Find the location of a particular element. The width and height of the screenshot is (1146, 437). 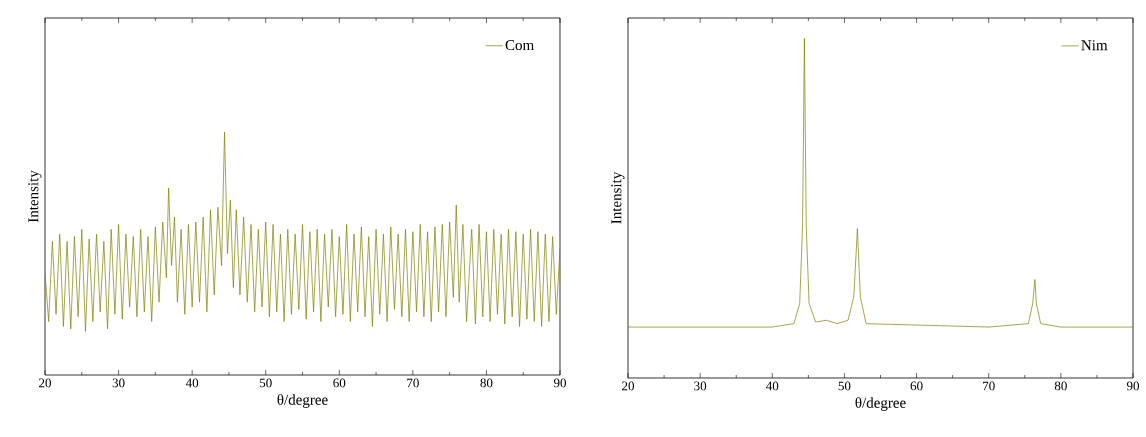

legend-label: Com is located at coordinates (519, 45).